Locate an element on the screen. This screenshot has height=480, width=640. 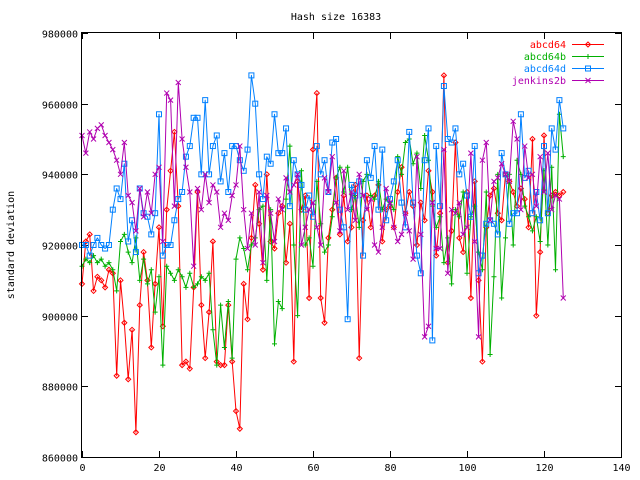
x-tick-label: 40 is located at coordinates (236, 468).